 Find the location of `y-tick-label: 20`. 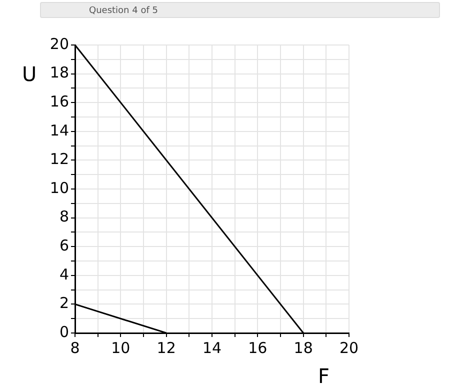

y-tick-label: 20 is located at coordinates (59, 43).